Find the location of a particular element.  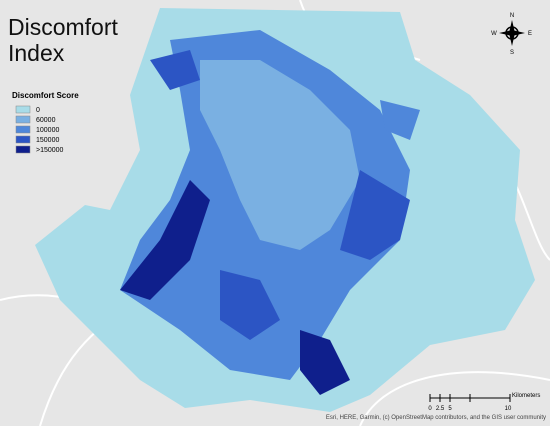

compass: N E S W is located at coordinates (511, 34).